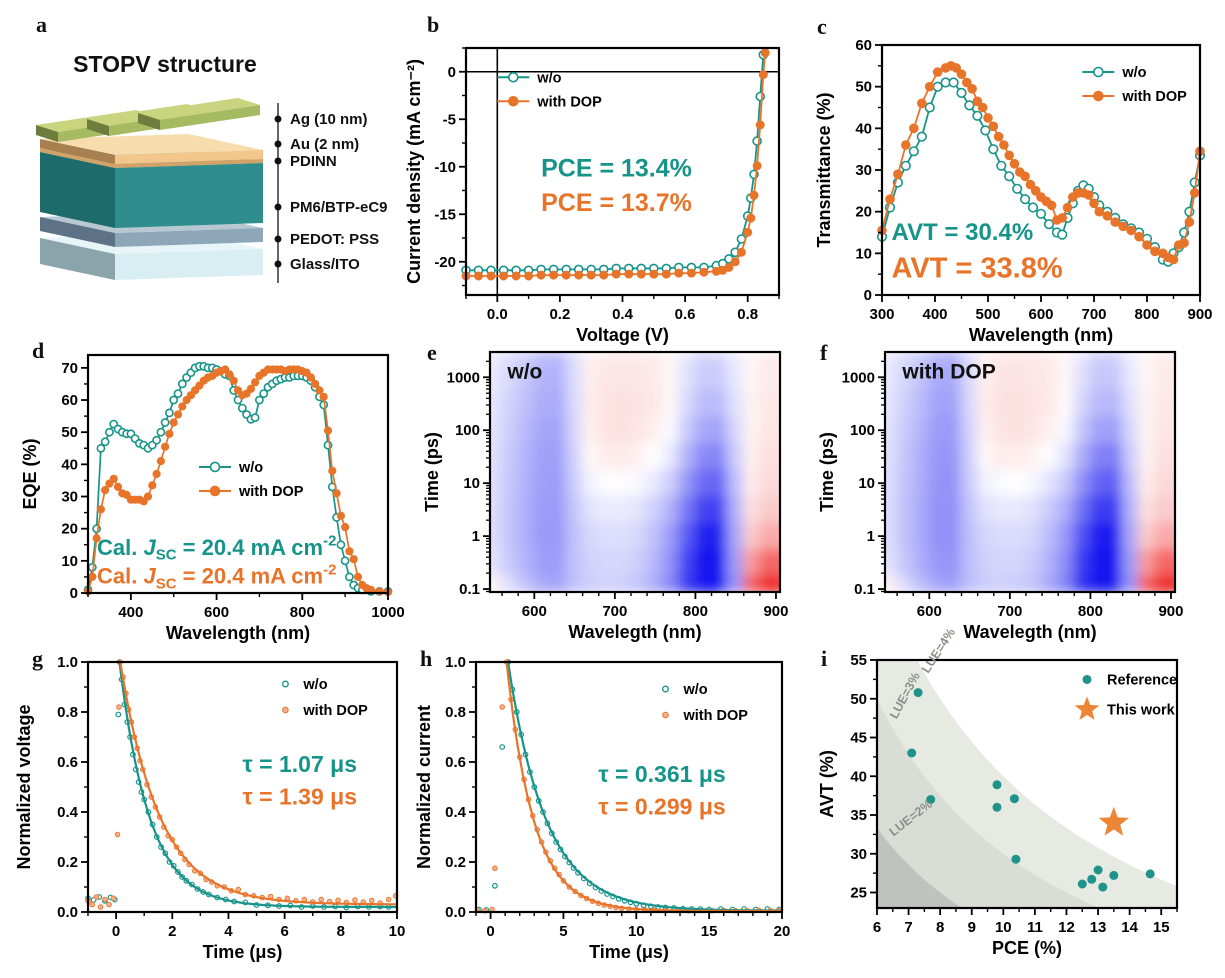  What do you see at coordinates (449, 119) in the screenshot?
I see `svg-text: -5` at bounding box center [449, 119].